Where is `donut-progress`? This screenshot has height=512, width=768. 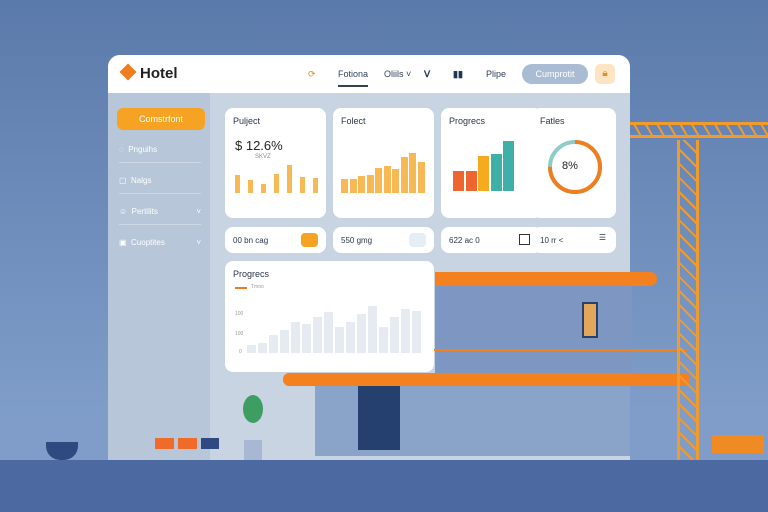 donut-progress is located at coordinates (575, 167).